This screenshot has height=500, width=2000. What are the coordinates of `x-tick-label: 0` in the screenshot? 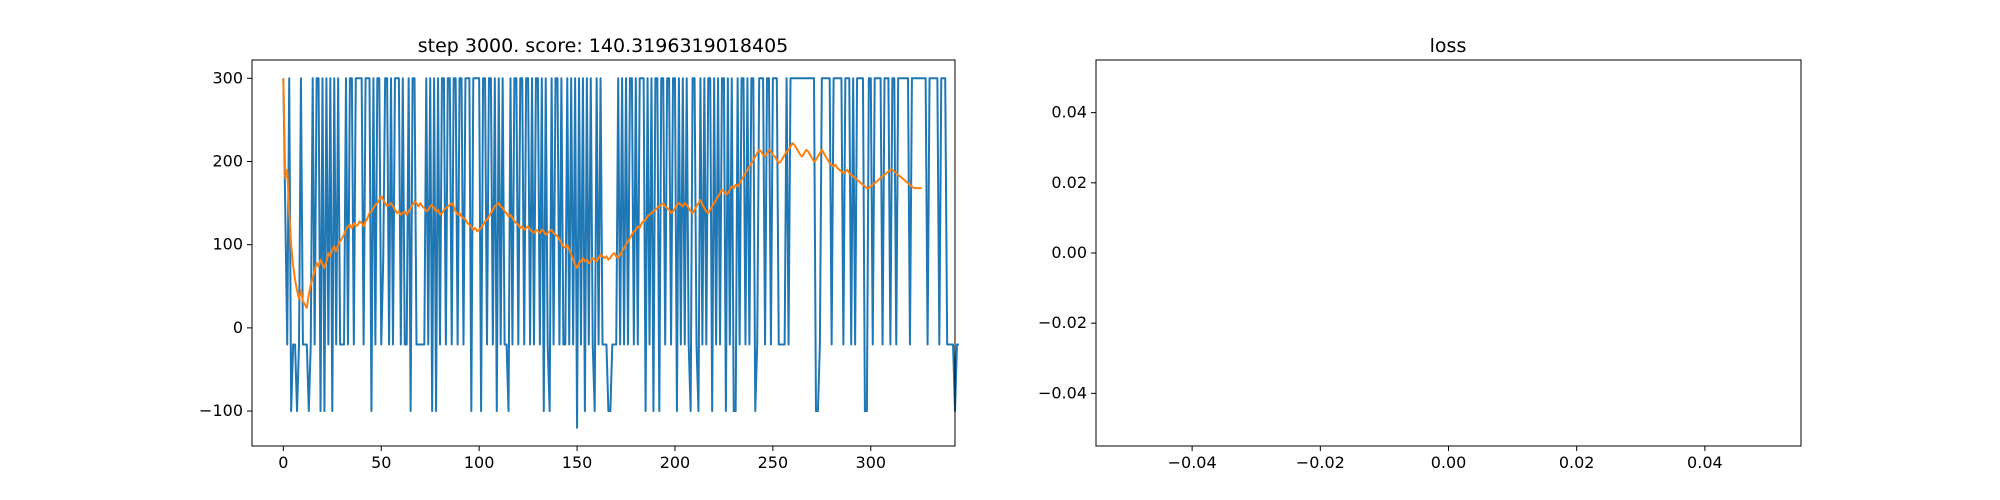 It's located at (283, 462).